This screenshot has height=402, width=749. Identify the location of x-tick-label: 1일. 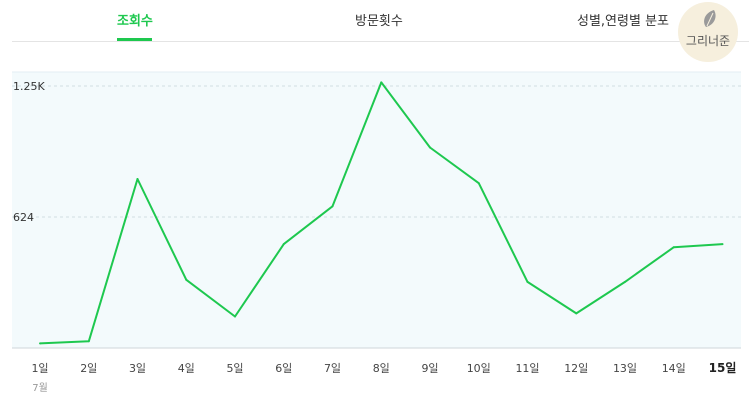
(39, 368).